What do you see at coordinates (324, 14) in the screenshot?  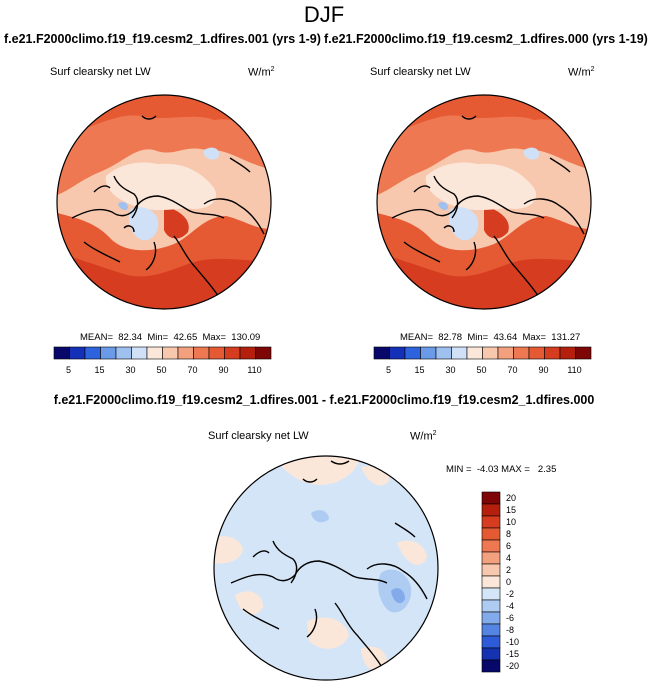 I see `season-title: DJF` at bounding box center [324, 14].